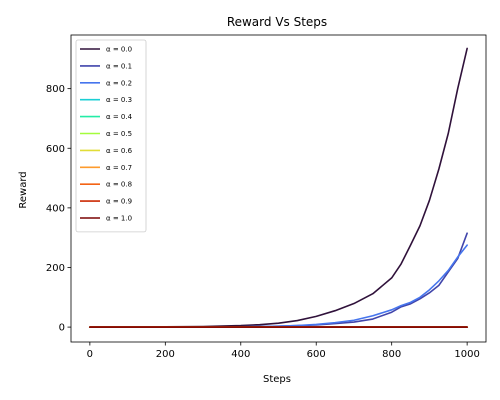  What do you see at coordinates (90, 354) in the screenshot?
I see `x-tick-label-0: 0` at bounding box center [90, 354].